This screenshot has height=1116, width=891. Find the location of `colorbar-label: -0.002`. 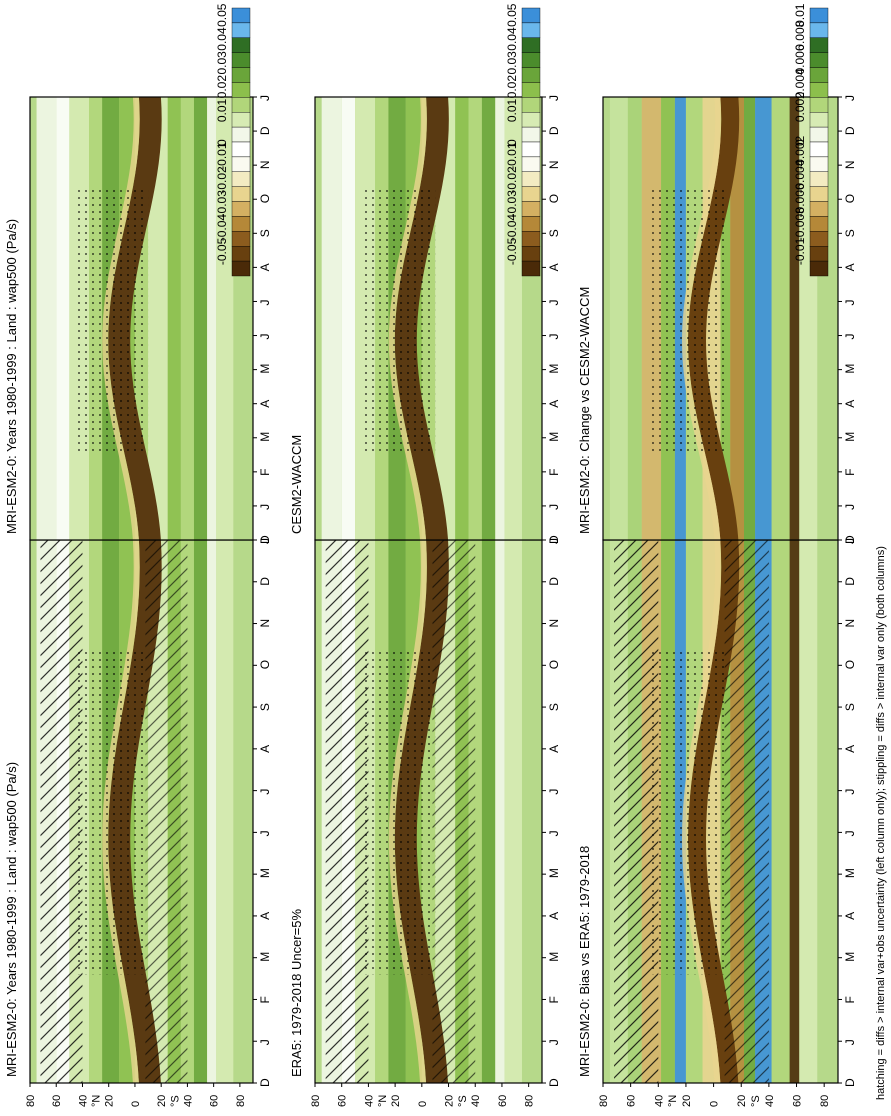

colorbar-label: -0.002 is located at coordinates (800, 152).